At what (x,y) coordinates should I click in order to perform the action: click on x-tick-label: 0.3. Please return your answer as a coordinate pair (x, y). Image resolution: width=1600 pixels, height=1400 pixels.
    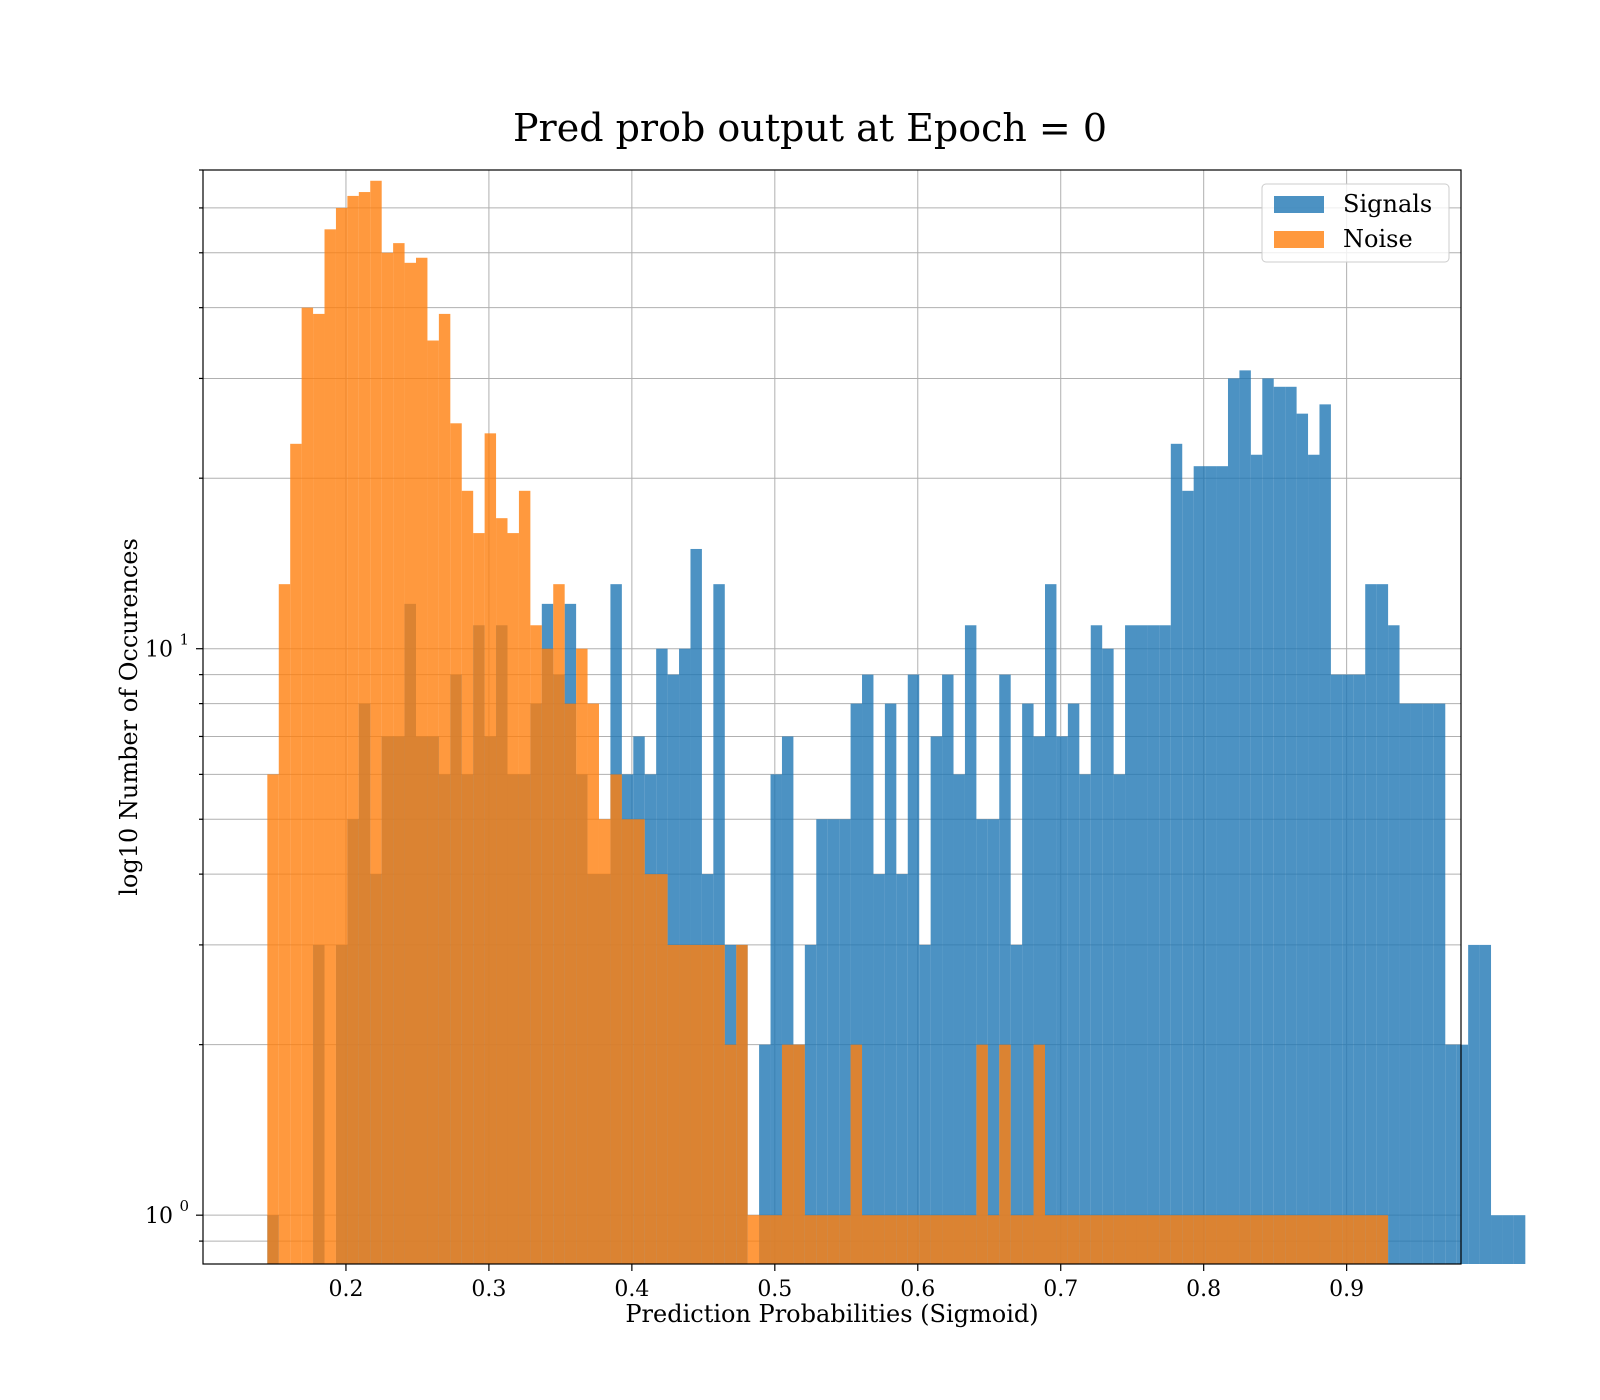
    Looking at the image, I should click on (488, 1289).